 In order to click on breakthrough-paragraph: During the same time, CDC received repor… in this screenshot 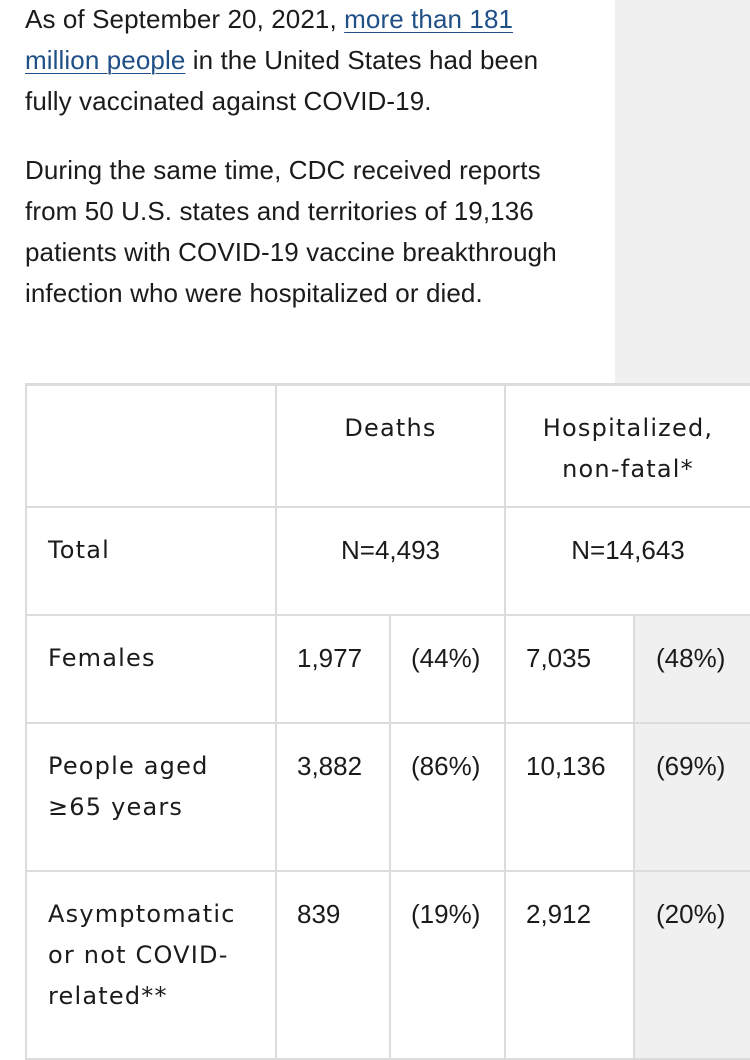, I will do `click(291, 231)`.